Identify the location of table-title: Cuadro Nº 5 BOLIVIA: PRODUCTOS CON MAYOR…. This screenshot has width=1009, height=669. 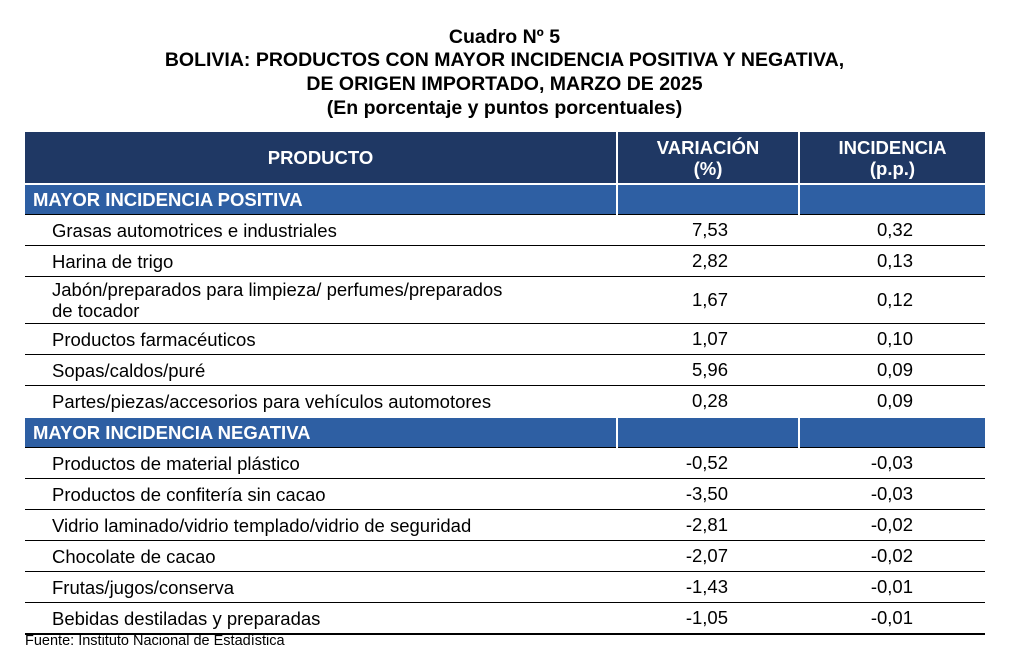
(504, 73).